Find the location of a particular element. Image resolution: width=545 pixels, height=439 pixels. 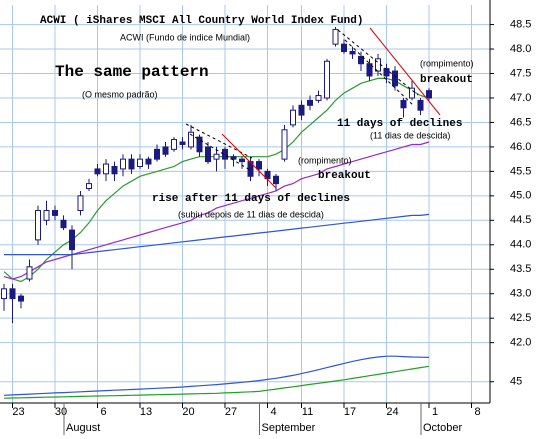

y-tick-label: 43.0 is located at coordinates (520, 294).